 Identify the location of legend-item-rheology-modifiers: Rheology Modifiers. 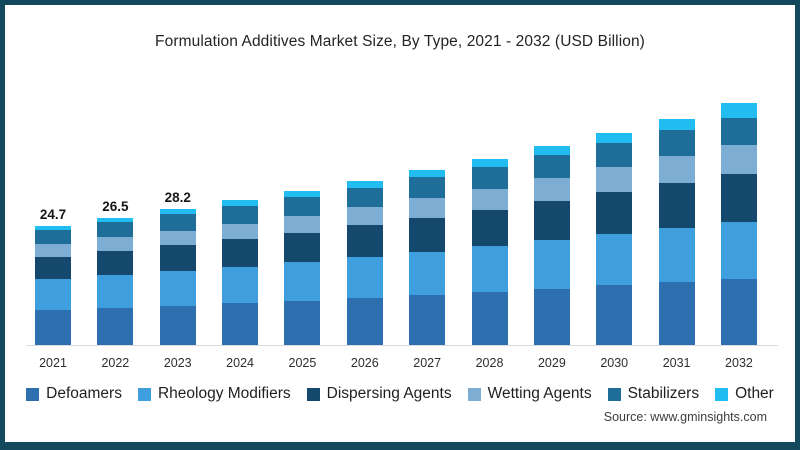
(214, 394).